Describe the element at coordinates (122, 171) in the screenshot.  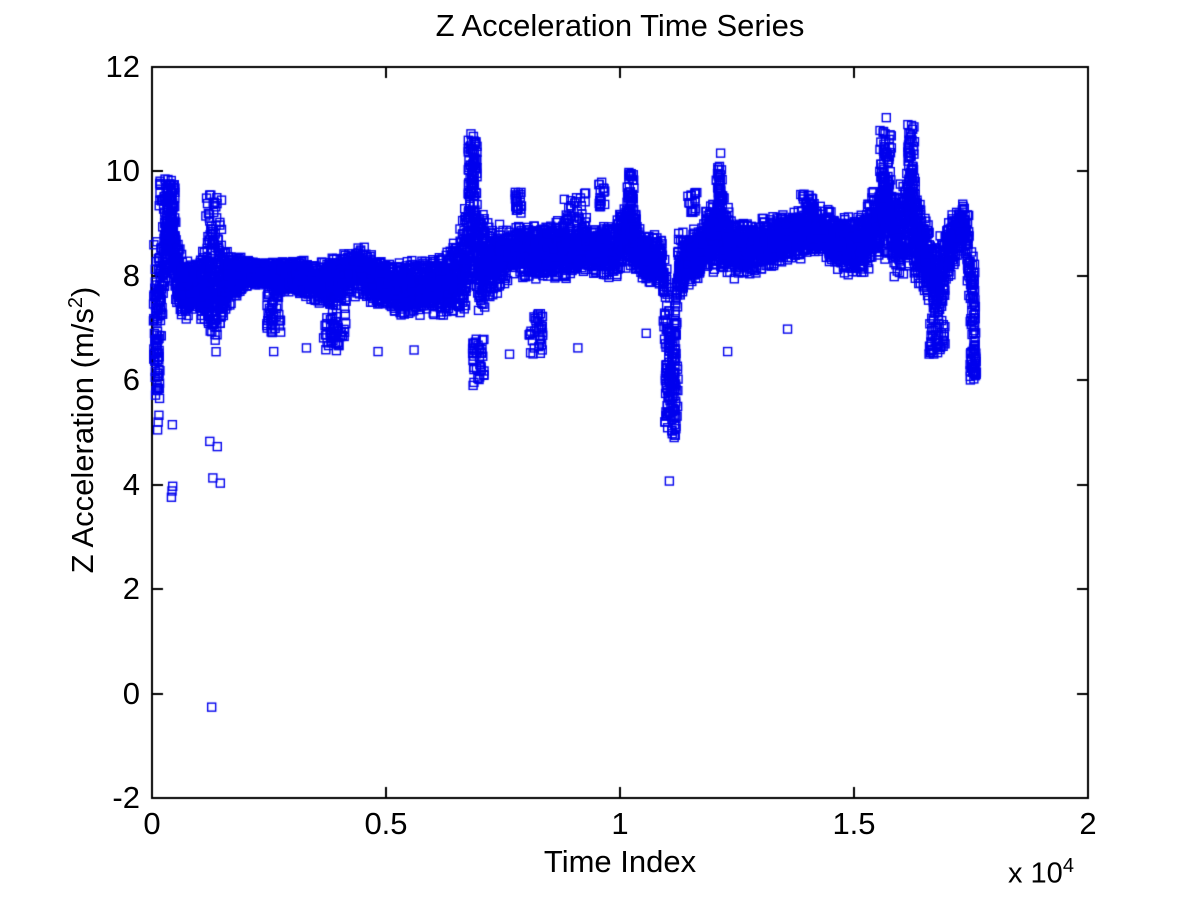
I see `y-tick-label: 10` at that location.